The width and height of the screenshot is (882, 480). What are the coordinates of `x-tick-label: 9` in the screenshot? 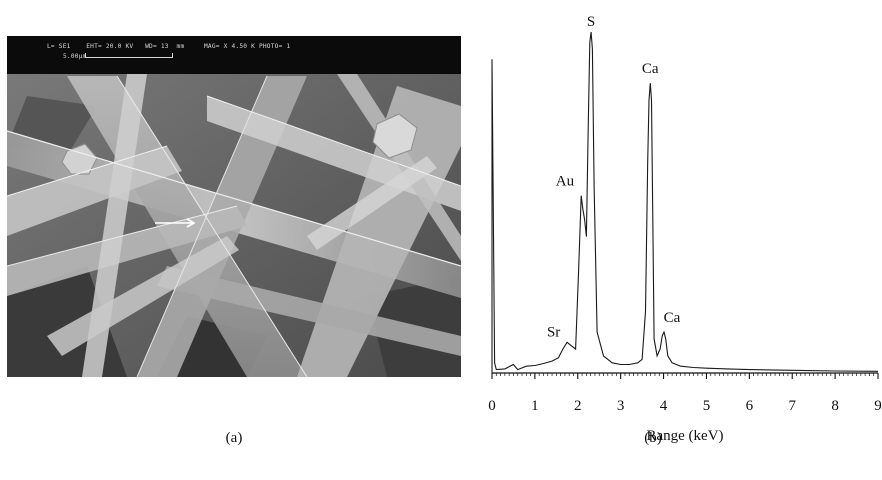 It's located at (878, 406).